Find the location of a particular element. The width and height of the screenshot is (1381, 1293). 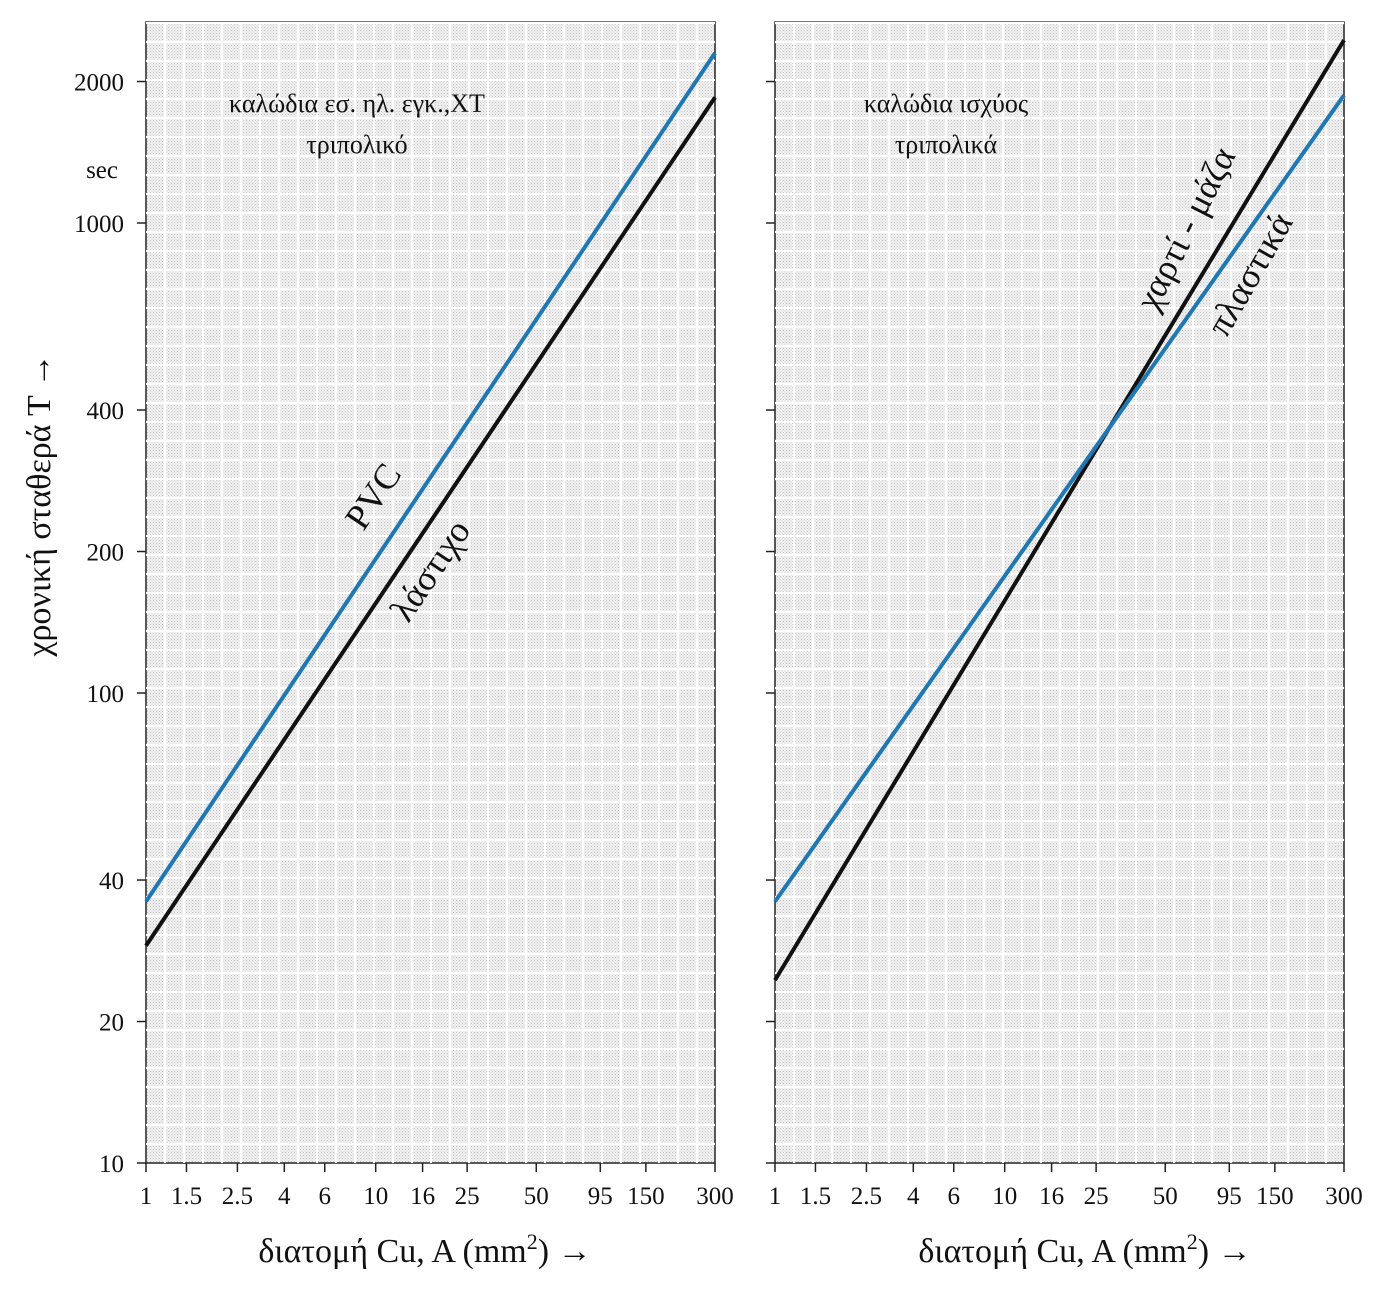

y-tick-label: 100 is located at coordinates (106, 694).